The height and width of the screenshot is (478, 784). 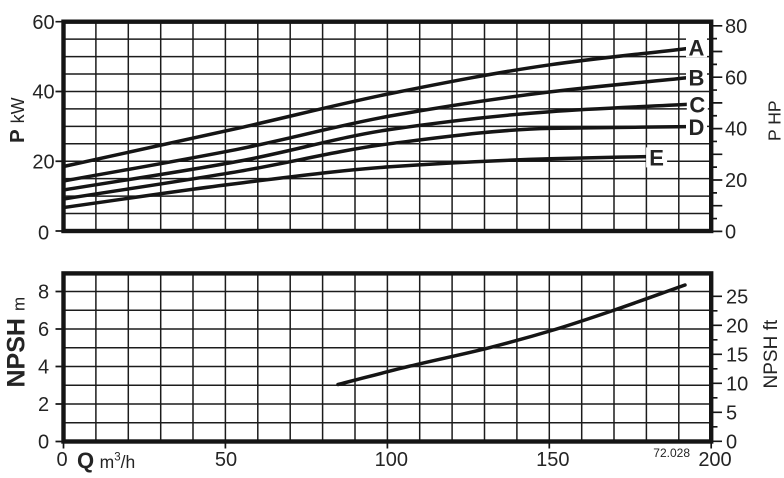 What do you see at coordinates (656, 157) in the screenshot?
I see `svg-text: E` at bounding box center [656, 157].